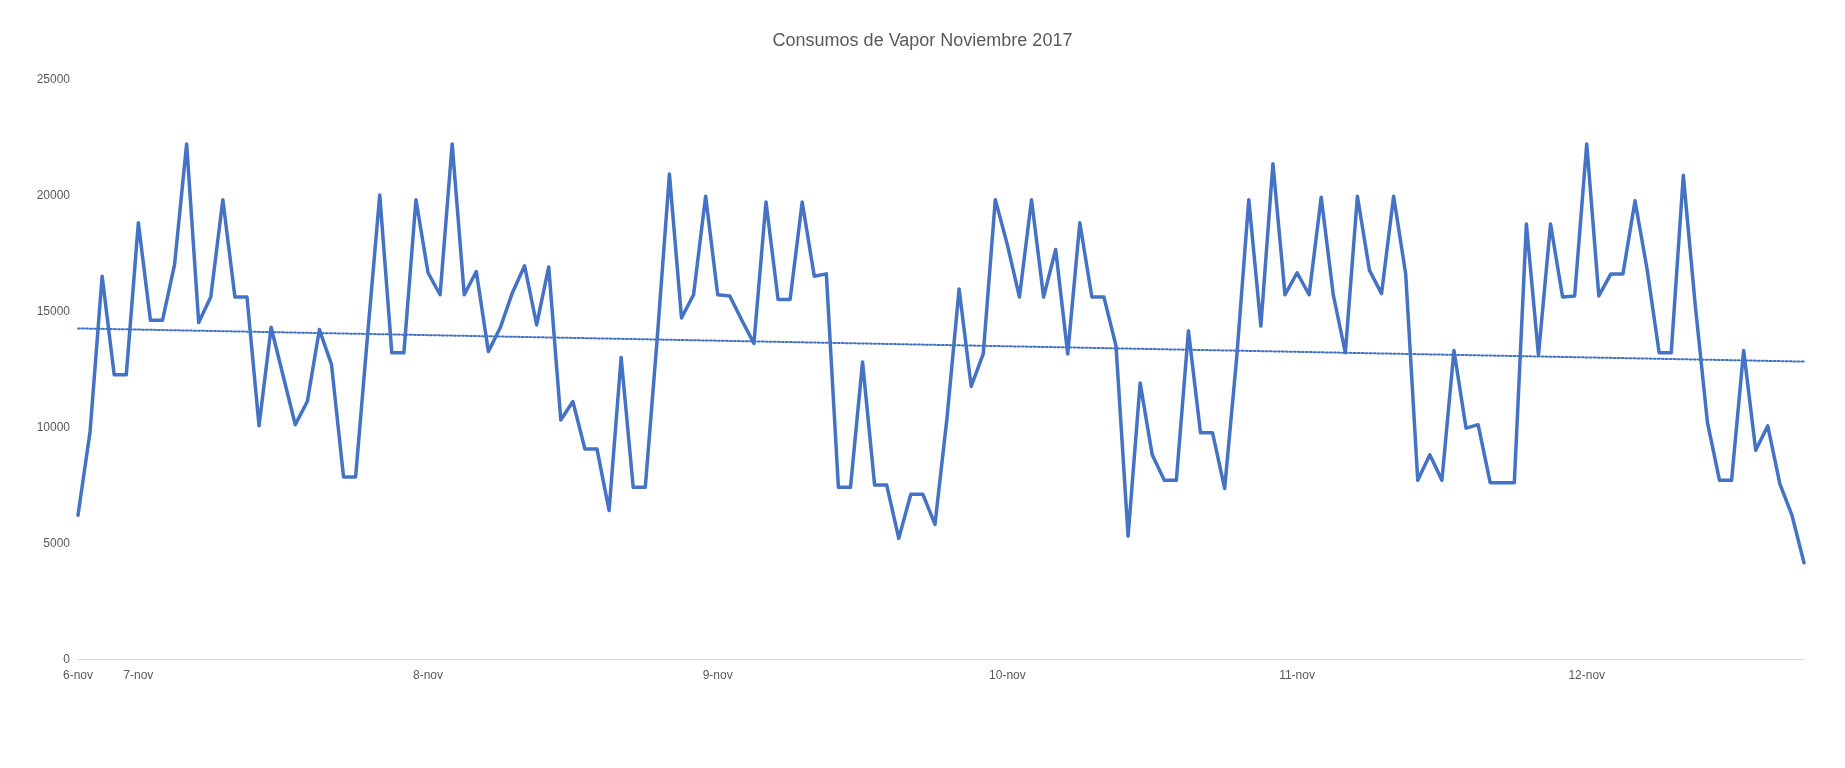  I want to click on y-tick-label: 25000, so click(53, 79).